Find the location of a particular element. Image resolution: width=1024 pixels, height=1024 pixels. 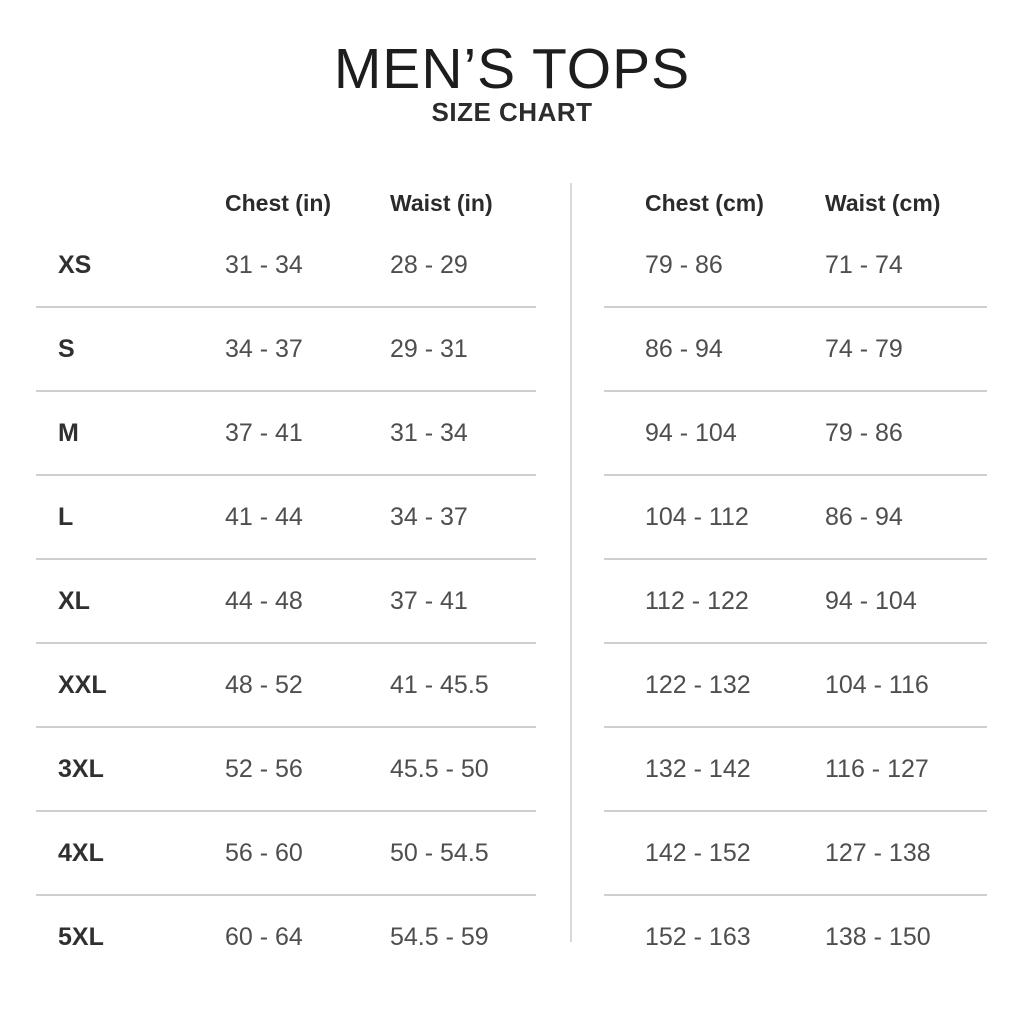

table-row: 3XL 52 - 56 45.5 - 50 is located at coordinates (286, 770).